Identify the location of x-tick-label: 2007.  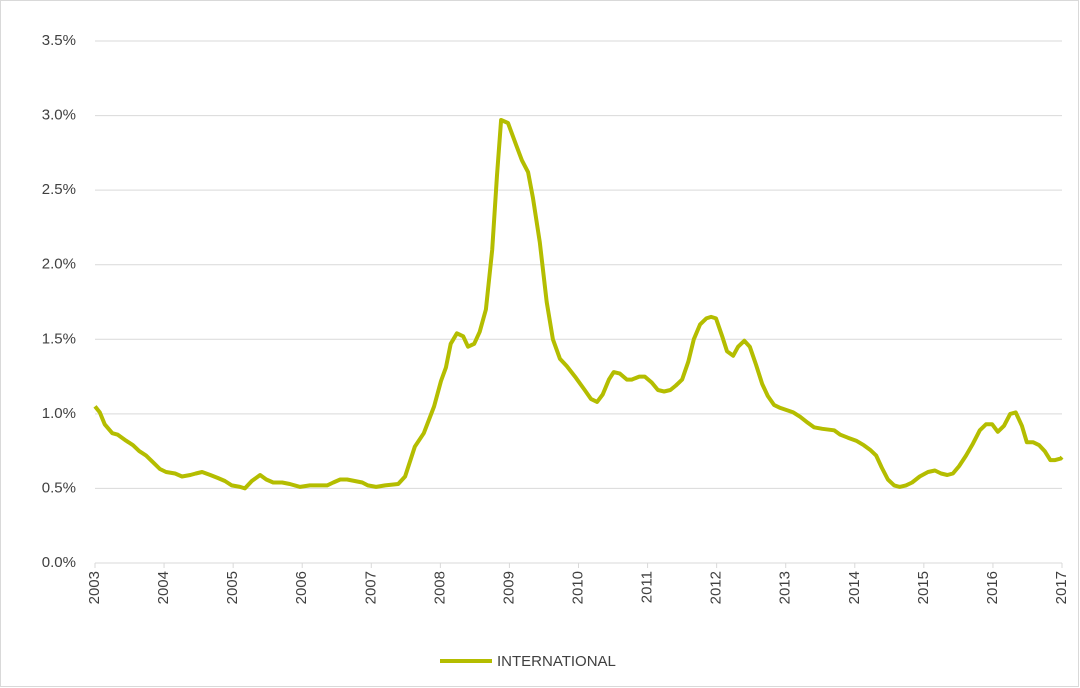
(370, 587).